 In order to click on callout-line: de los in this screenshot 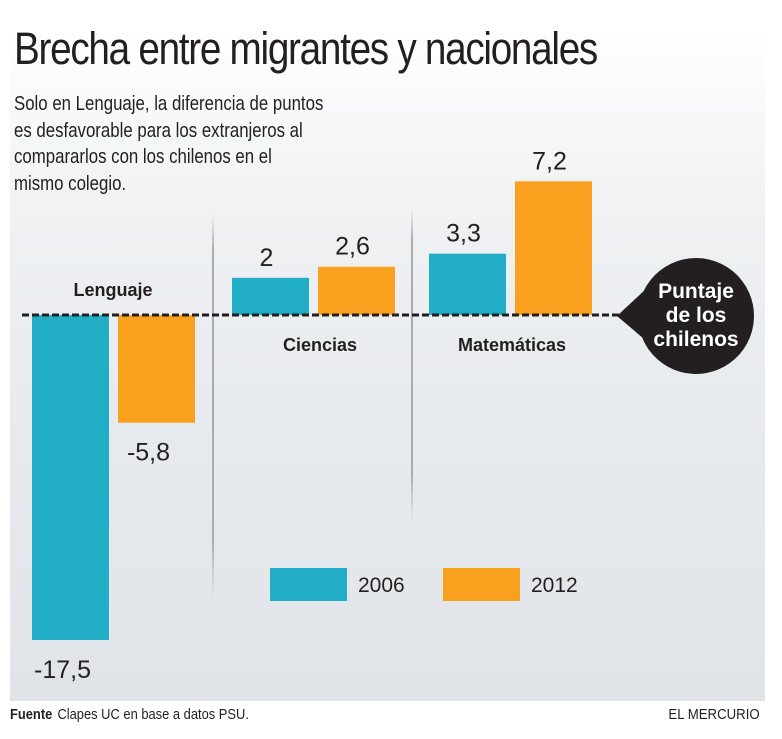, I will do `click(696, 315)`.